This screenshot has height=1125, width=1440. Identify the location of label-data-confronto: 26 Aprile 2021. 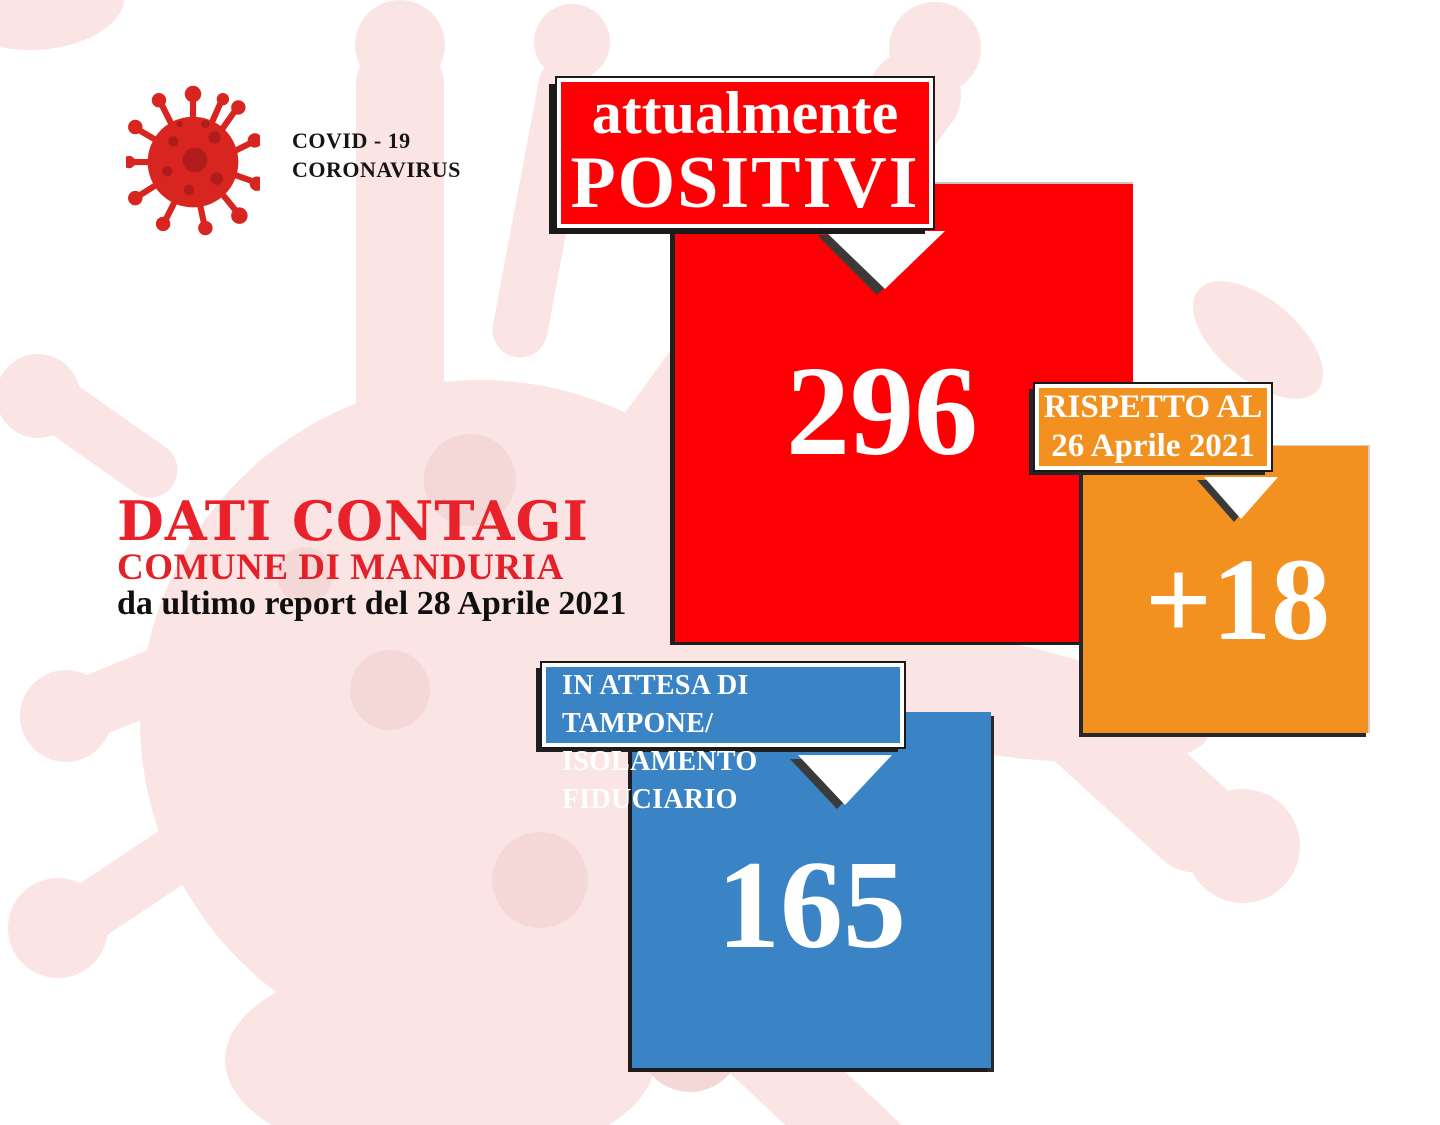
(1153, 446).